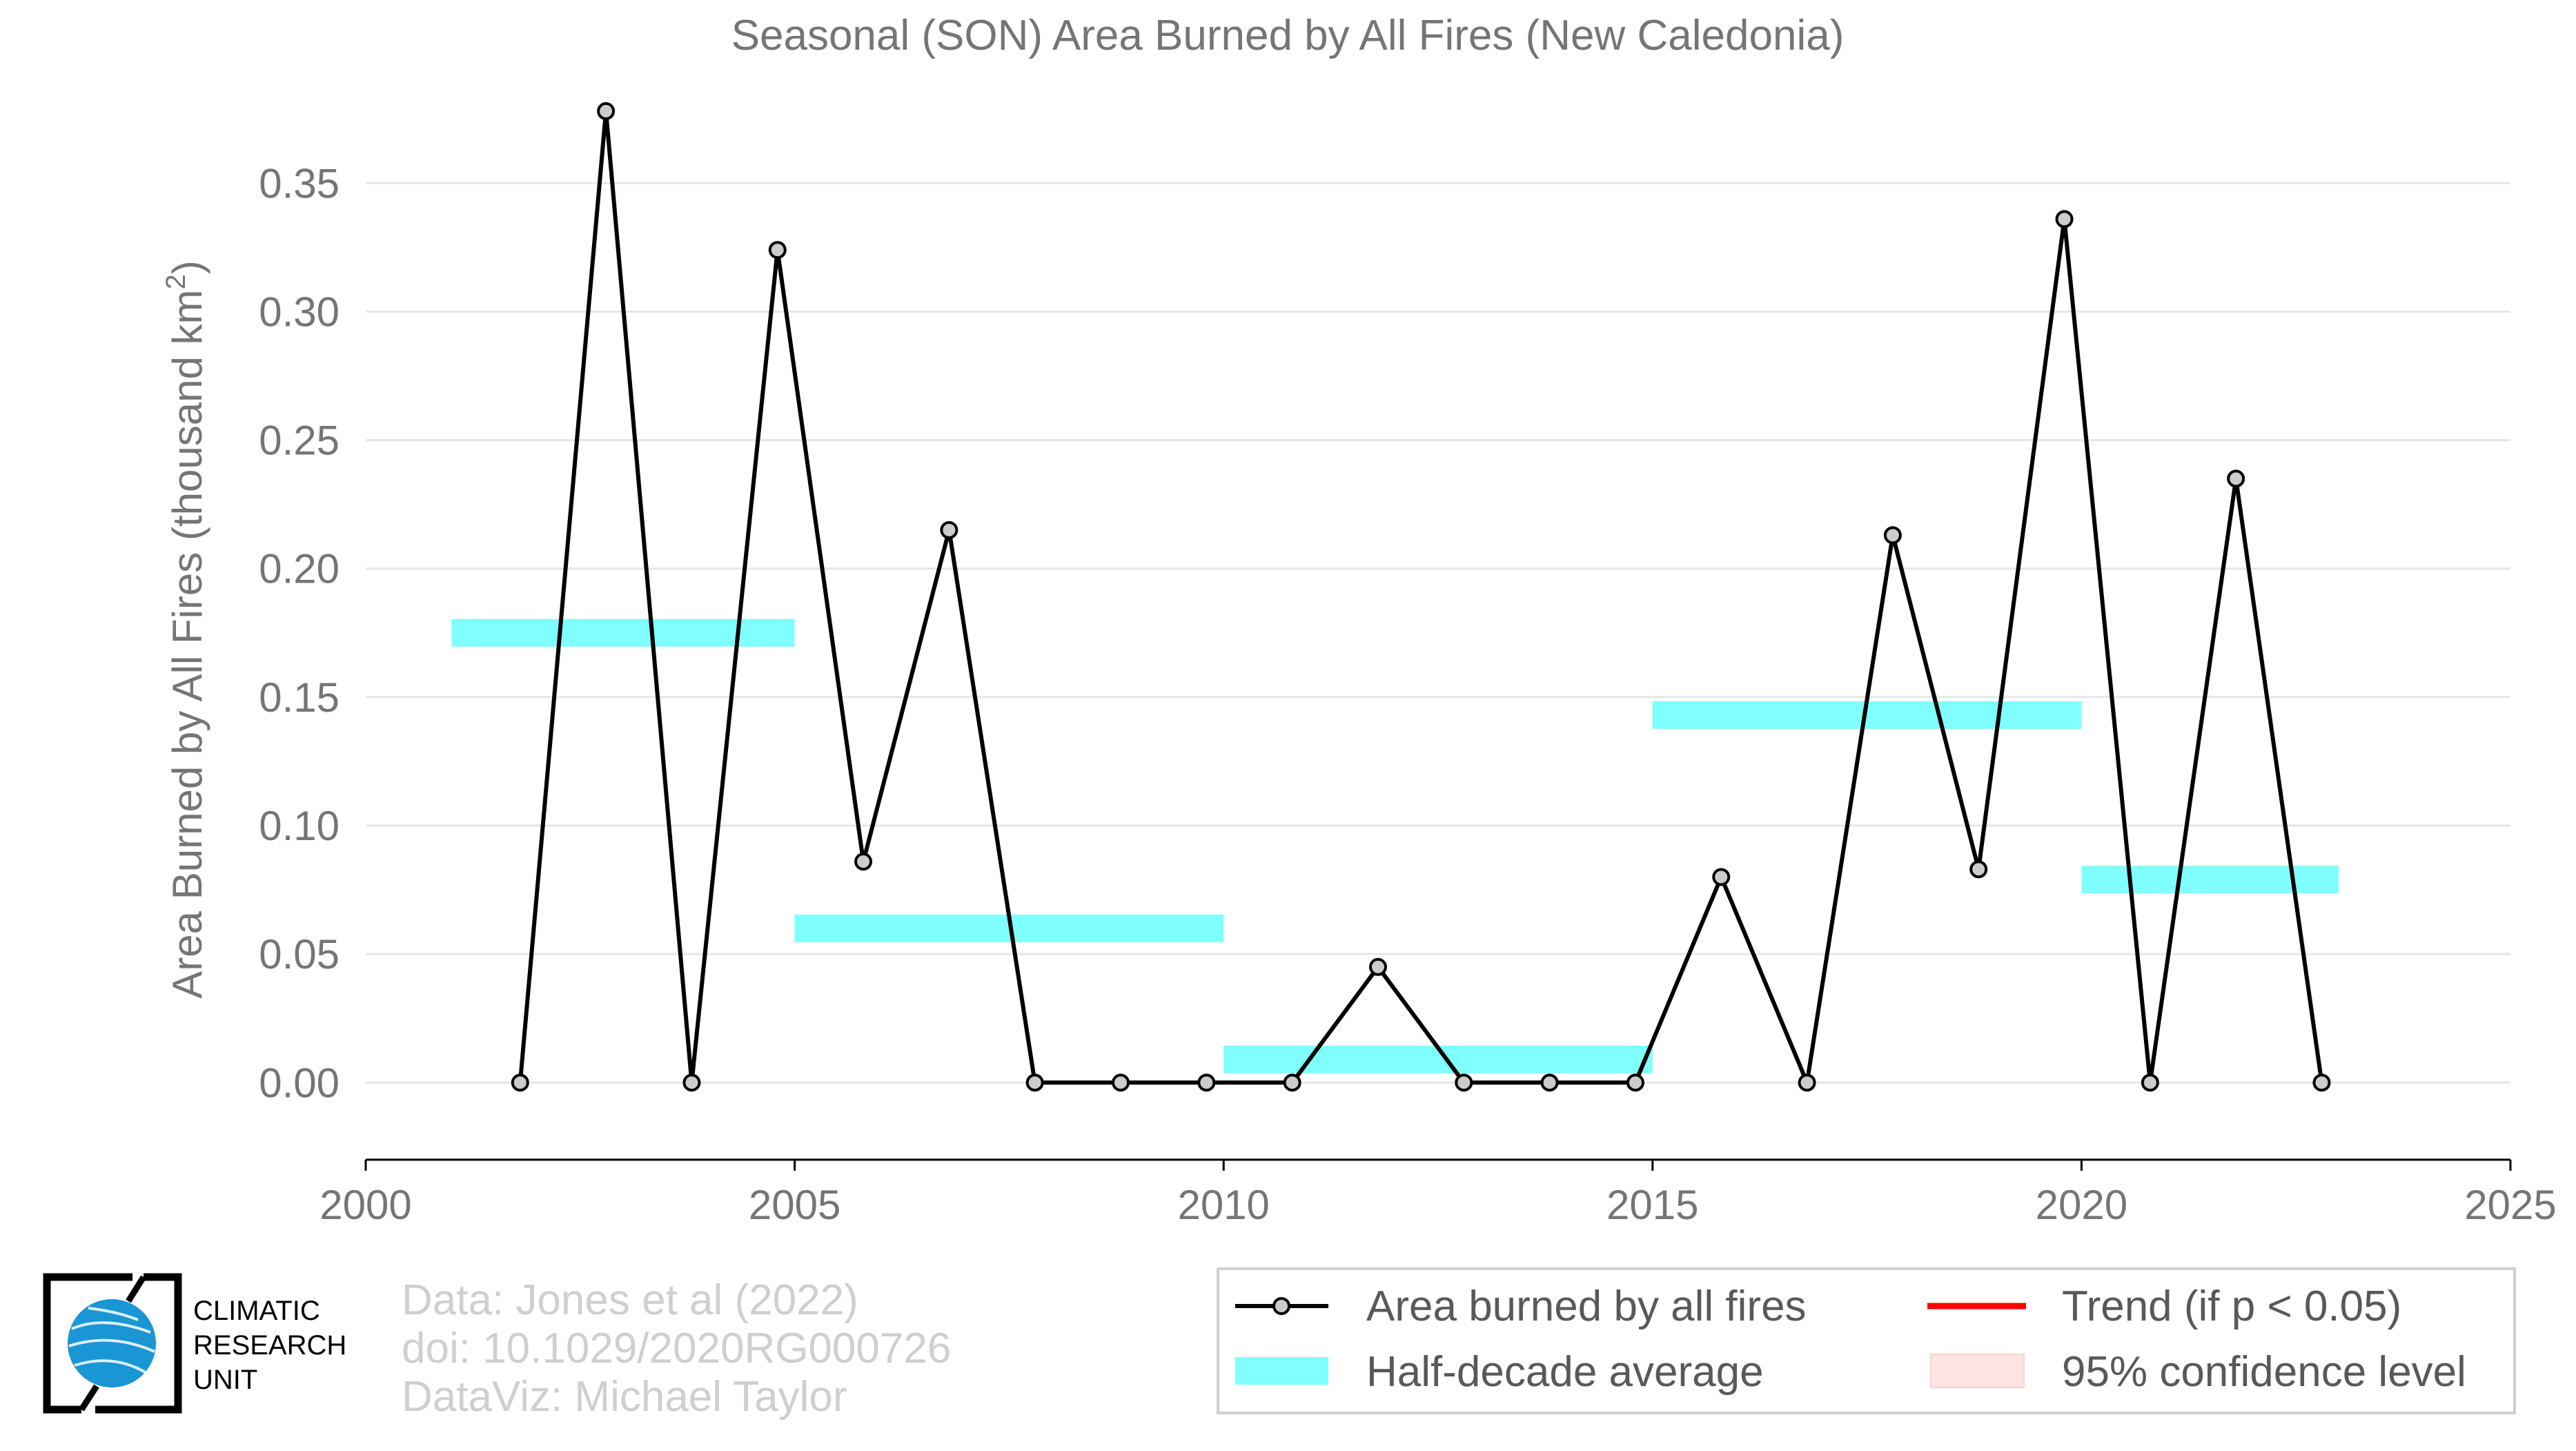 Image resolution: width=2576 pixels, height=1451 pixels. I want to click on legend-ci-swatch, so click(1977, 1371).